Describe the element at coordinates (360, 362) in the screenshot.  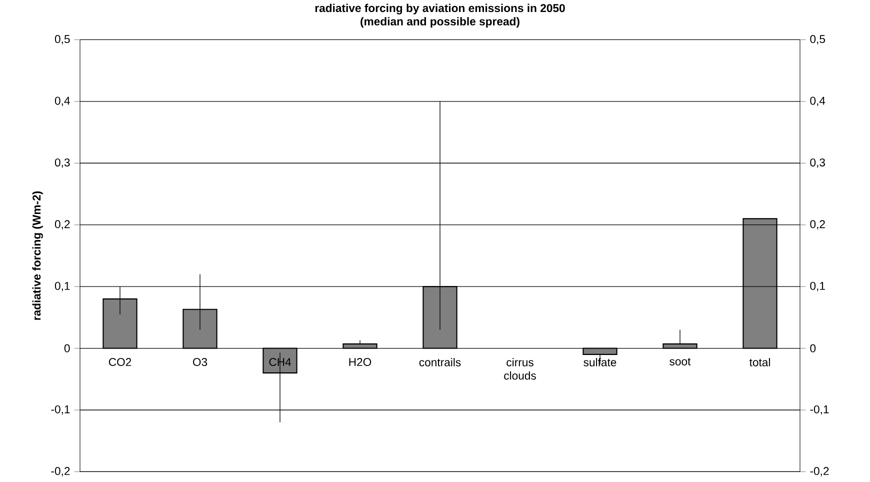
I see `x-tick-label: H2O` at that location.